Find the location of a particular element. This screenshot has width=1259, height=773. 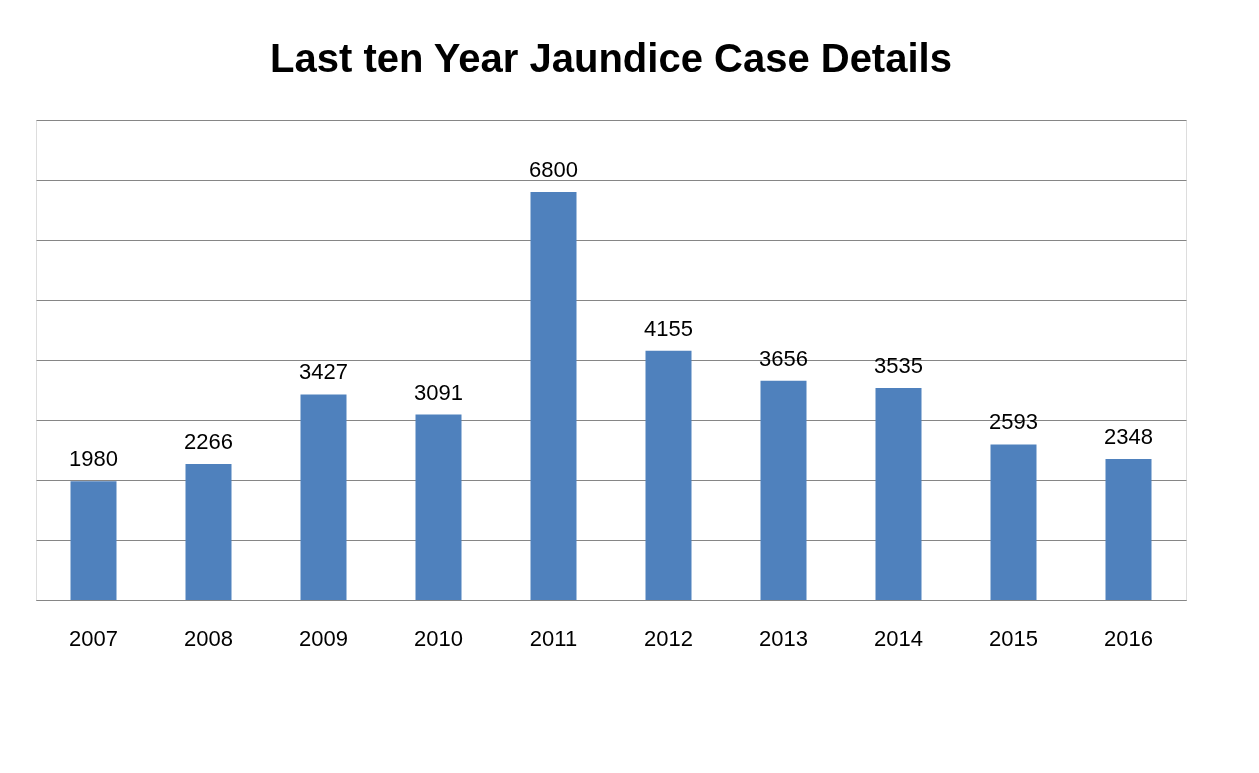

data-label: 3427 is located at coordinates (323, 372).